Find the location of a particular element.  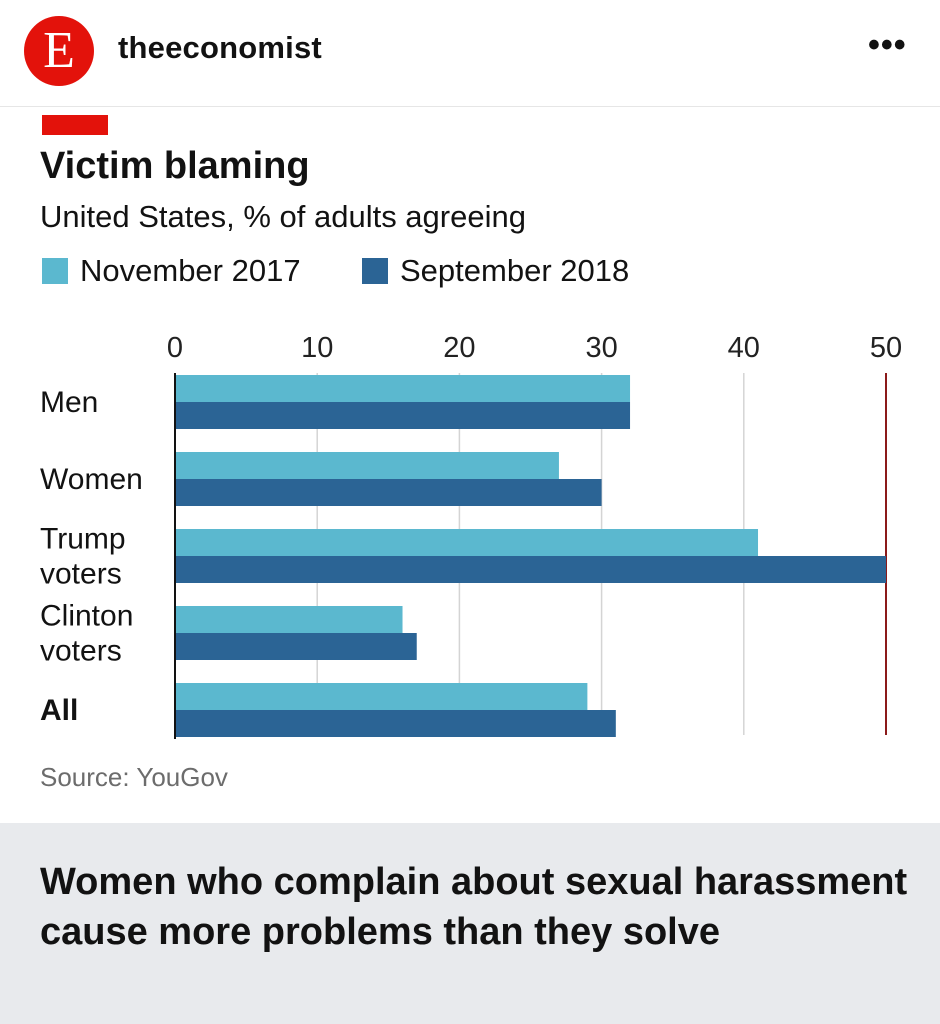

category-label-all: All is located at coordinates (59, 710).